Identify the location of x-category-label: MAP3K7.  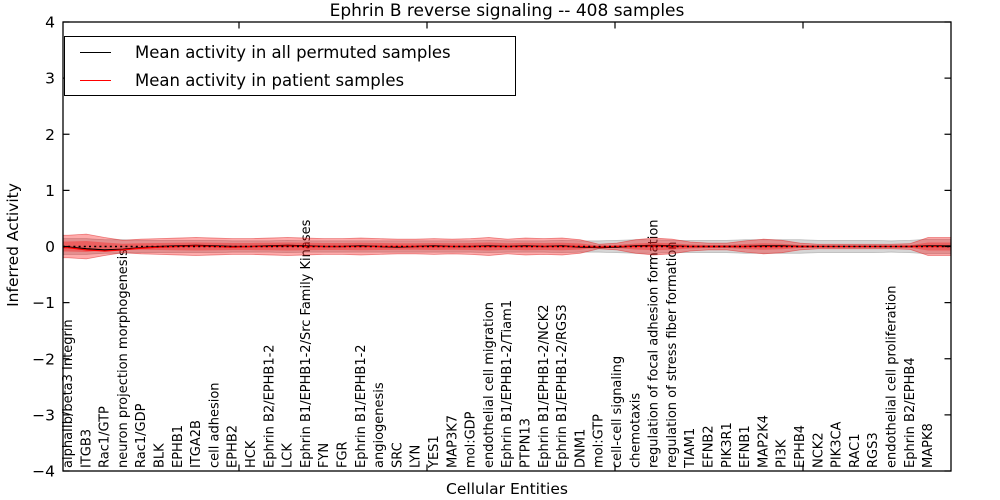
(452, 441).